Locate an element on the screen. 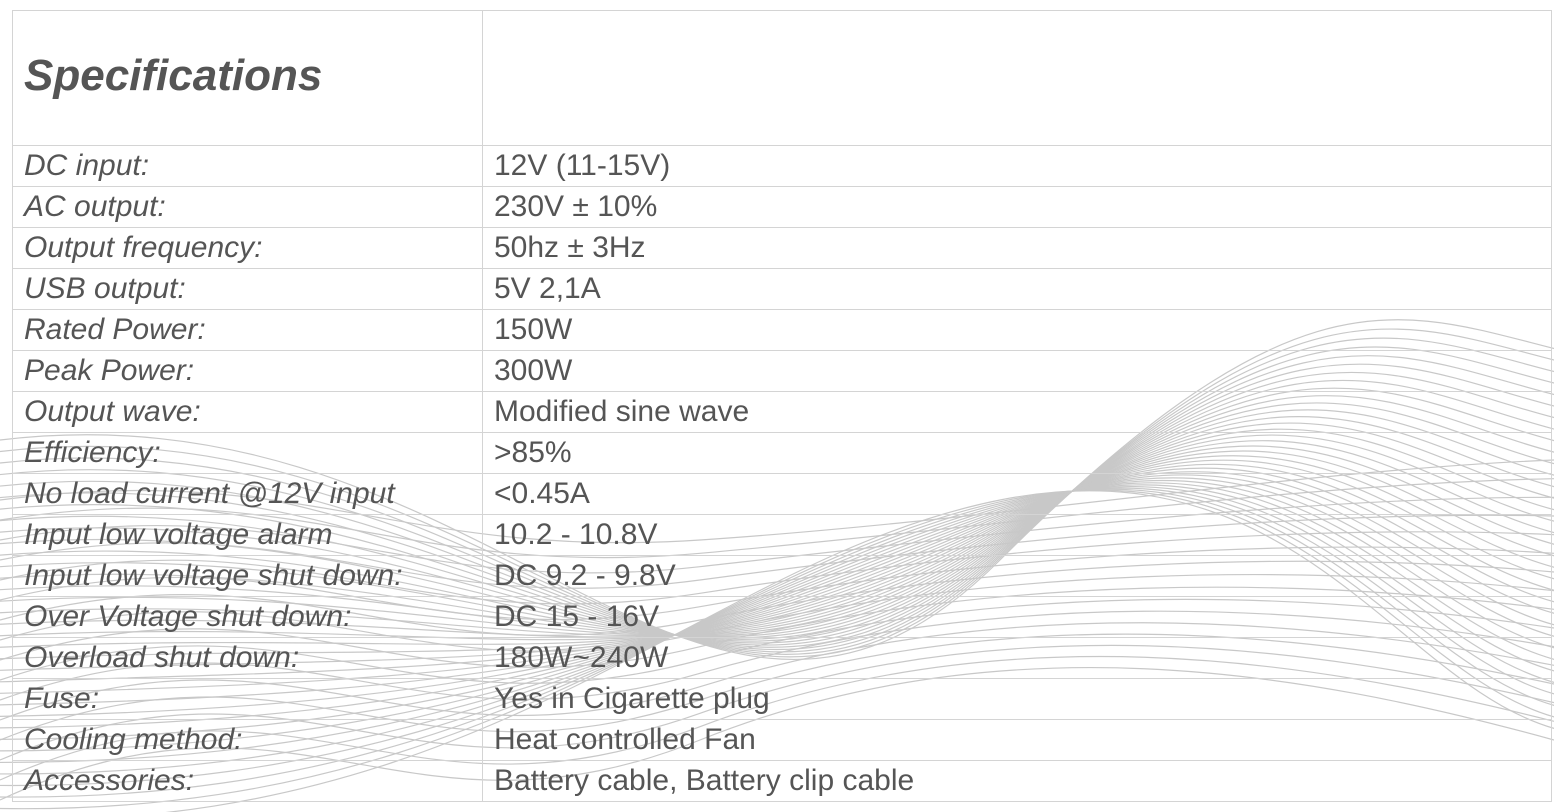  spec-value: Modified sine wave is located at coordinates (1017, 412).